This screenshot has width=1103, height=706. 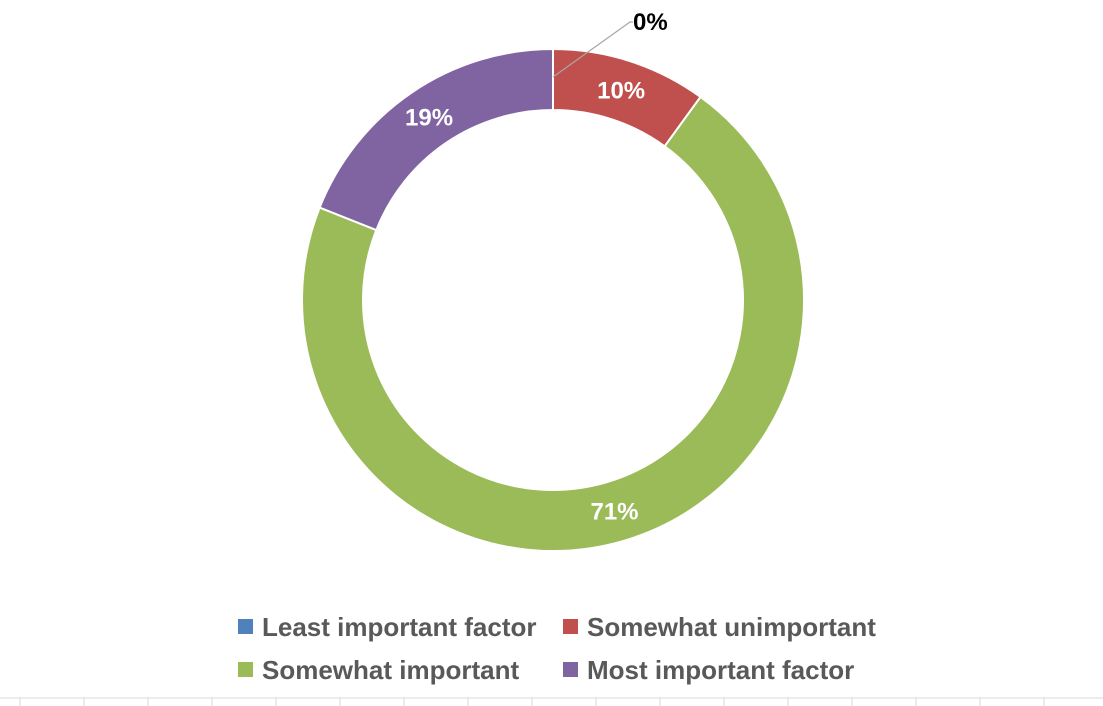 I want to click on legend-label-somewhat-unimportant: Somewhat unimportant, so click(x=731, y=627).